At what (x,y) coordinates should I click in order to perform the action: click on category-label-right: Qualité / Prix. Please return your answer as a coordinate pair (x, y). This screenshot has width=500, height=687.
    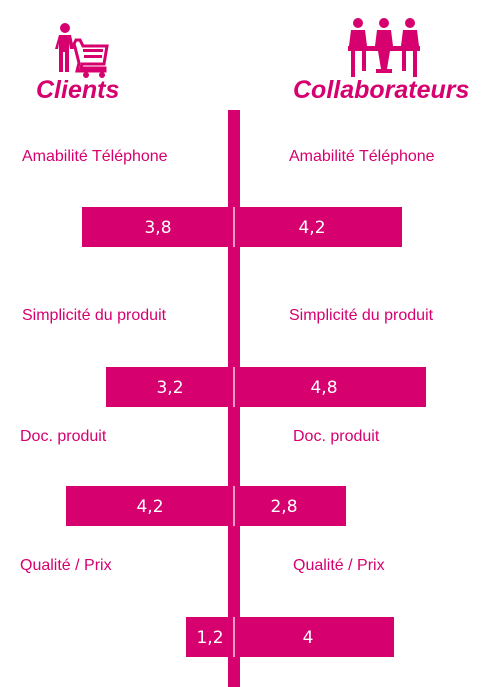
    Looking at the image, I should click on (339, 565).